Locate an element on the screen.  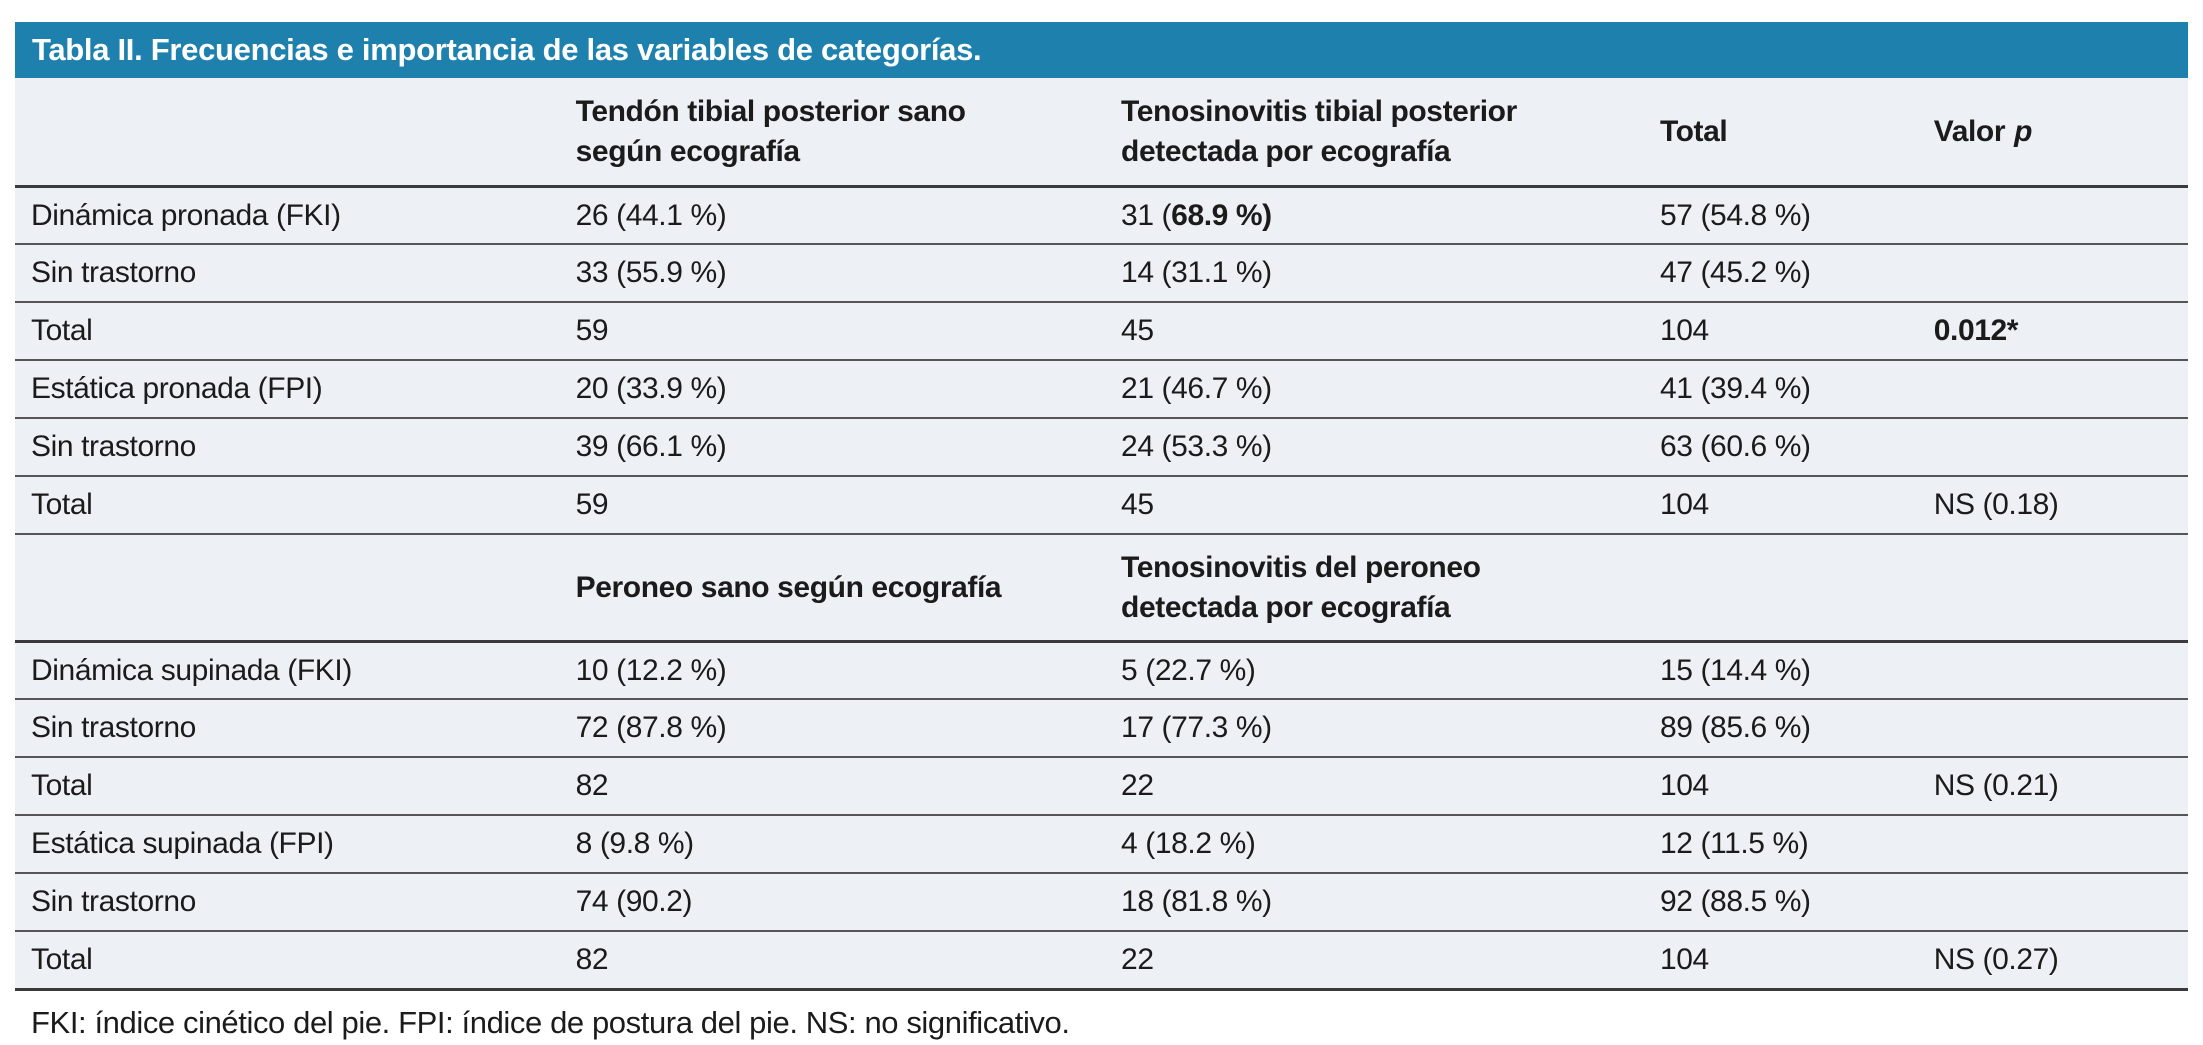
cell-sano: 20 (33.9 %) is located at coordinates (651, 388).